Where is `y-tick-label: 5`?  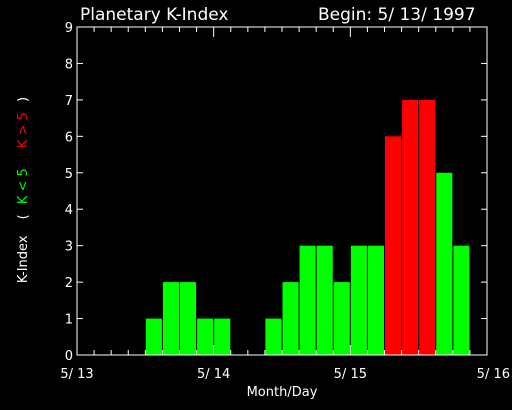 y-tick-label: 5 is located at coordinates (69, 174).